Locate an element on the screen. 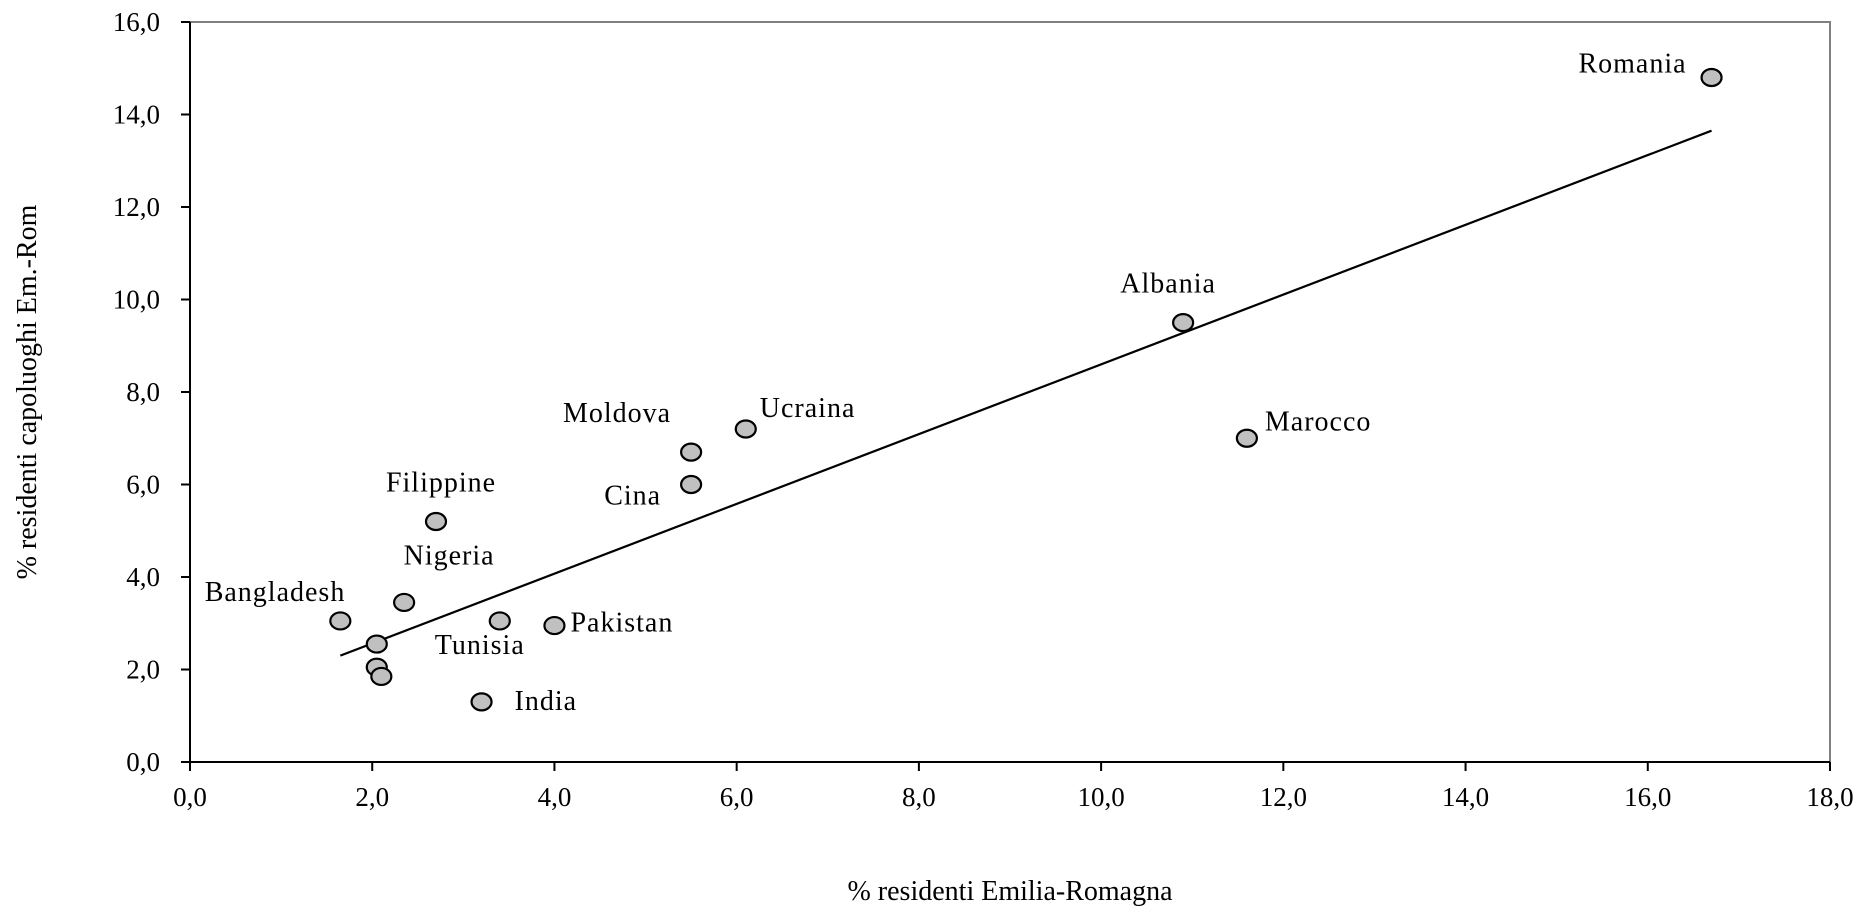 The width and height of the screenshot is (1868, 906). x-tick-label: 14,0 is located at coordinates (1465, 797).